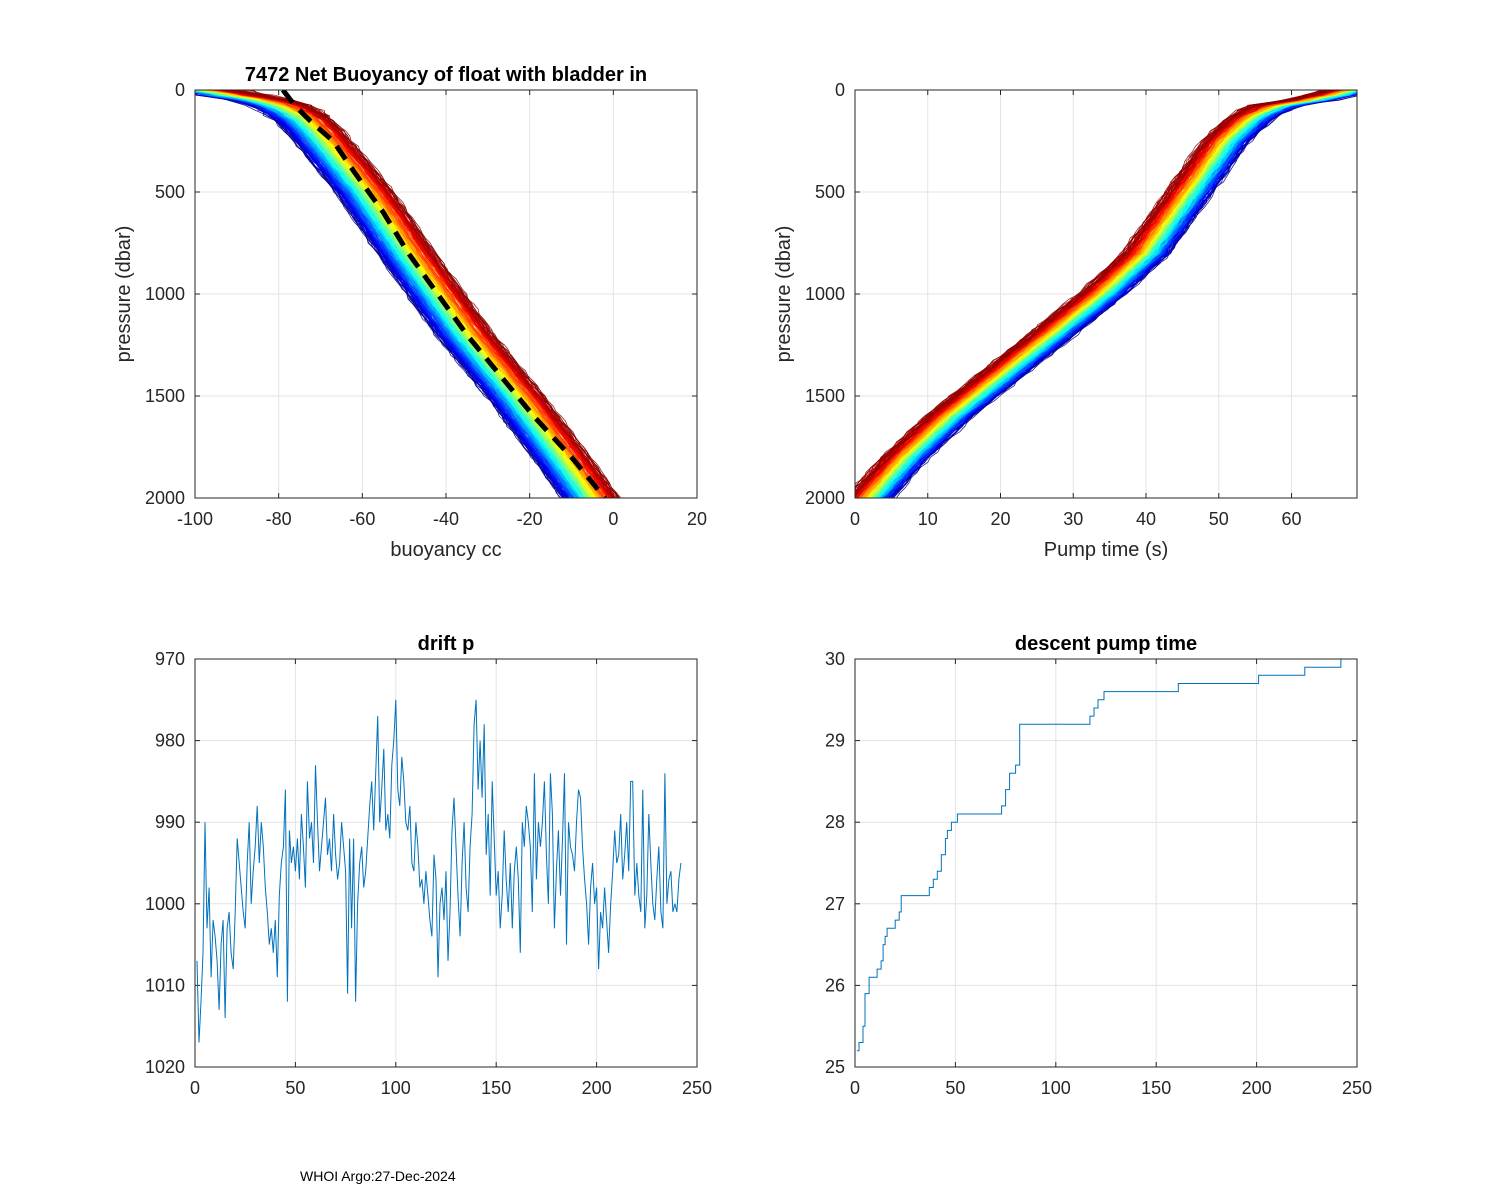  What do you see at coordinates (446, 519) in the screenshot?
I see `x-tick-label: -40` at bounding box center [446, 519].